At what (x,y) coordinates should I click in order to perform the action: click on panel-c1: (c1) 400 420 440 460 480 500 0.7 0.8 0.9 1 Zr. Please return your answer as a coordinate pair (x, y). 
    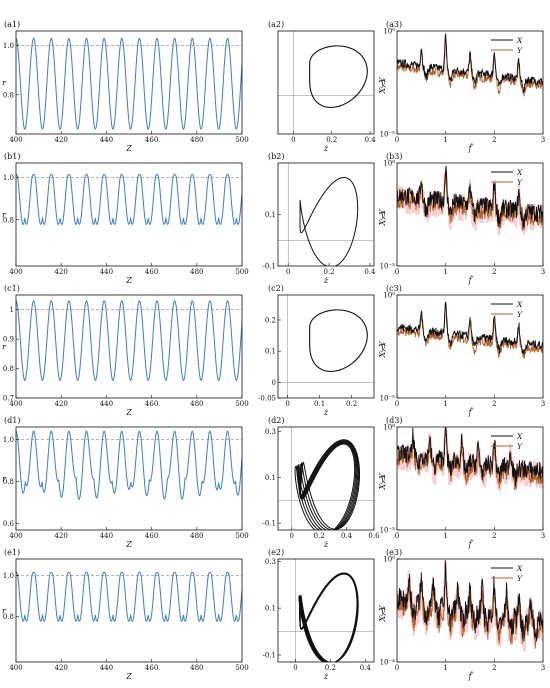
    Looking at the image, I should click on (125, 350).